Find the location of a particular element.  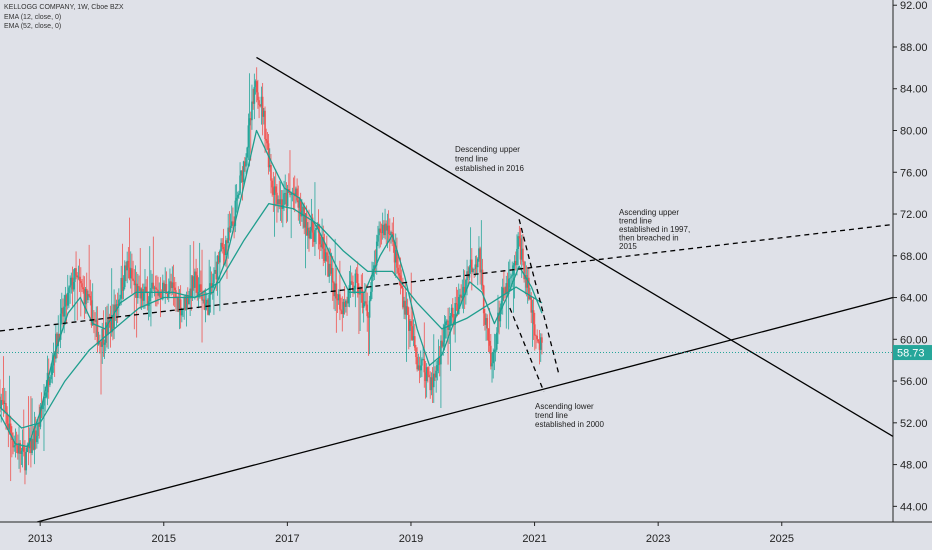

legend-ema52: EMA (52, close, 0) is located at coordinates (33, 26).